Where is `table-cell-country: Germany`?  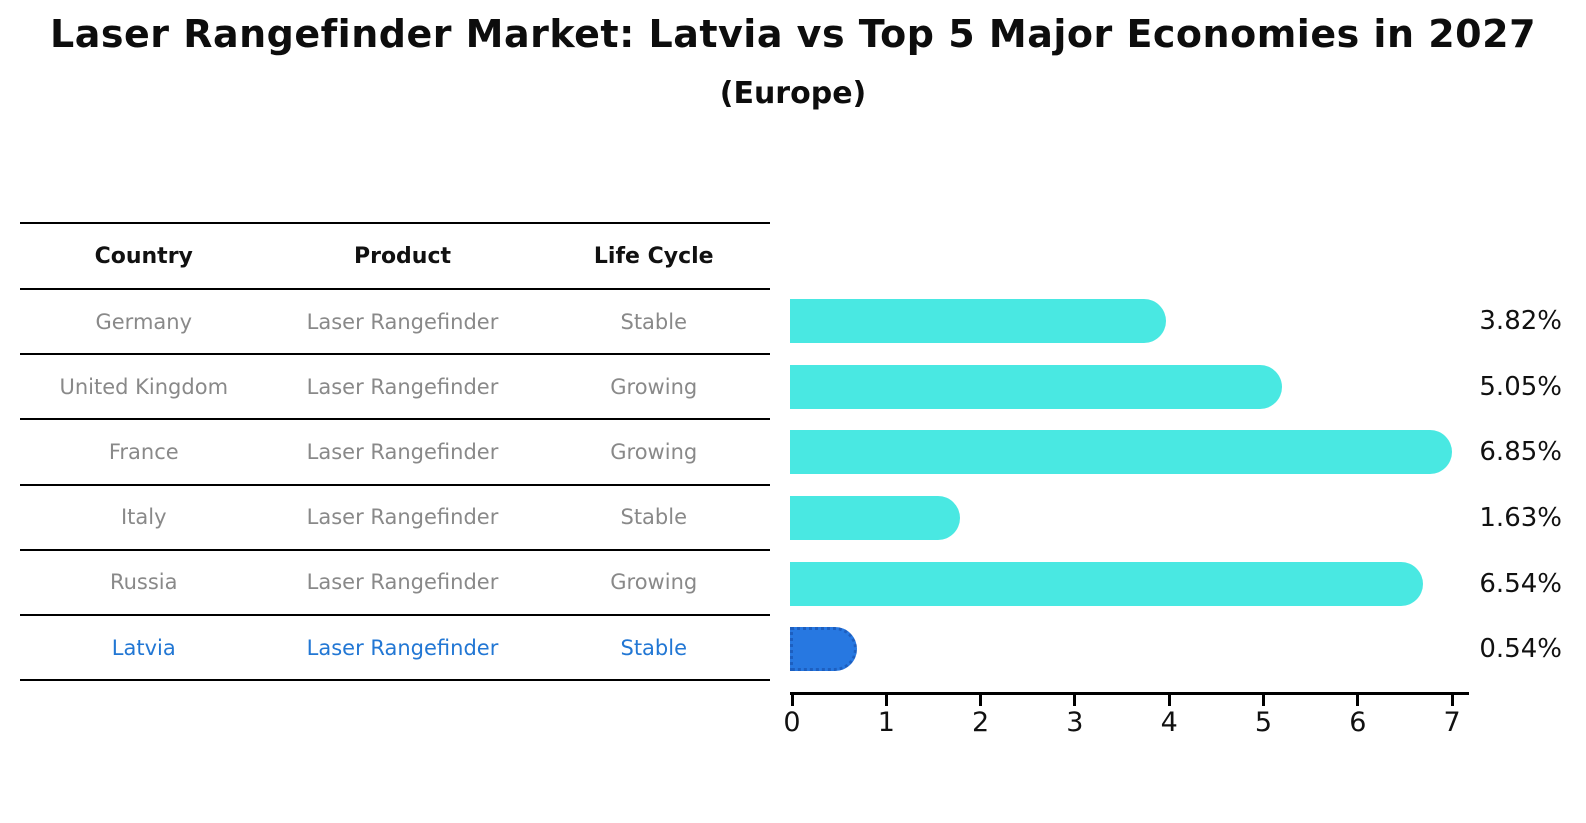
table-cell-country: Germany is located at coordinates (144, 321).